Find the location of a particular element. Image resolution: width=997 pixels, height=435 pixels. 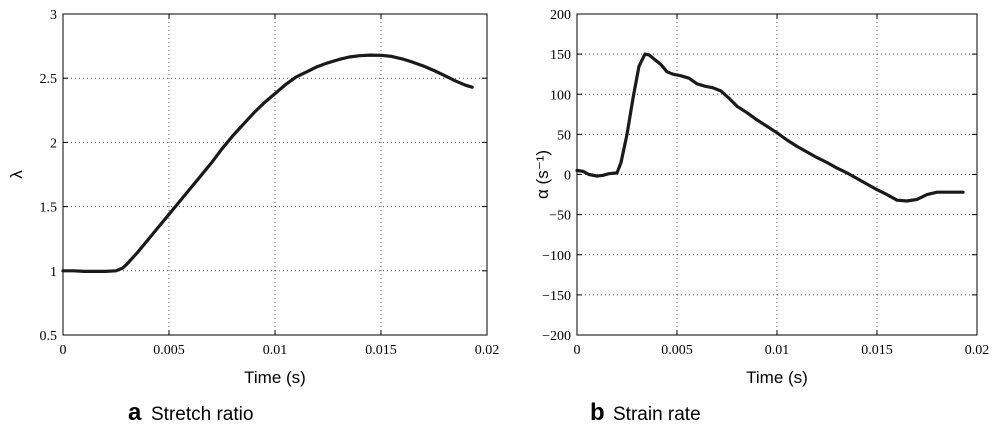

panel-b-series-line is located at coordinates (770, 127).